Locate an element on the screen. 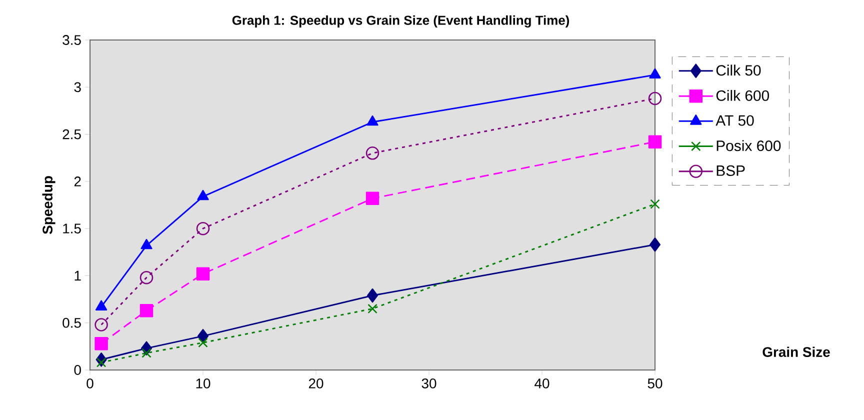 The width and height of the screenshot is (864, 420). x-tick-label: 50 is located at coordinates (655, 383).